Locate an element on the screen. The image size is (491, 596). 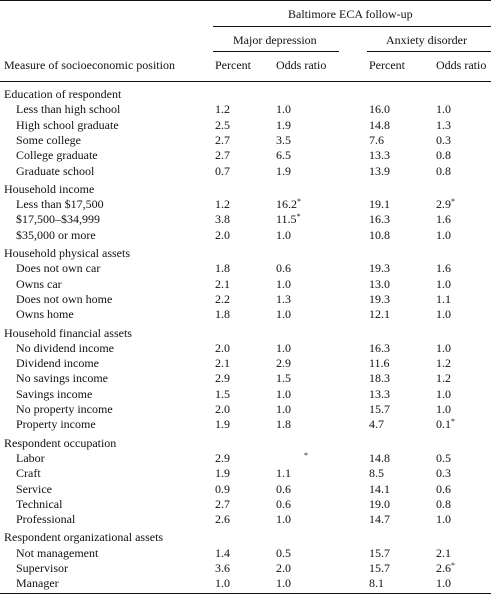
group-rule-anxiety is located at coordinates (429, 51).